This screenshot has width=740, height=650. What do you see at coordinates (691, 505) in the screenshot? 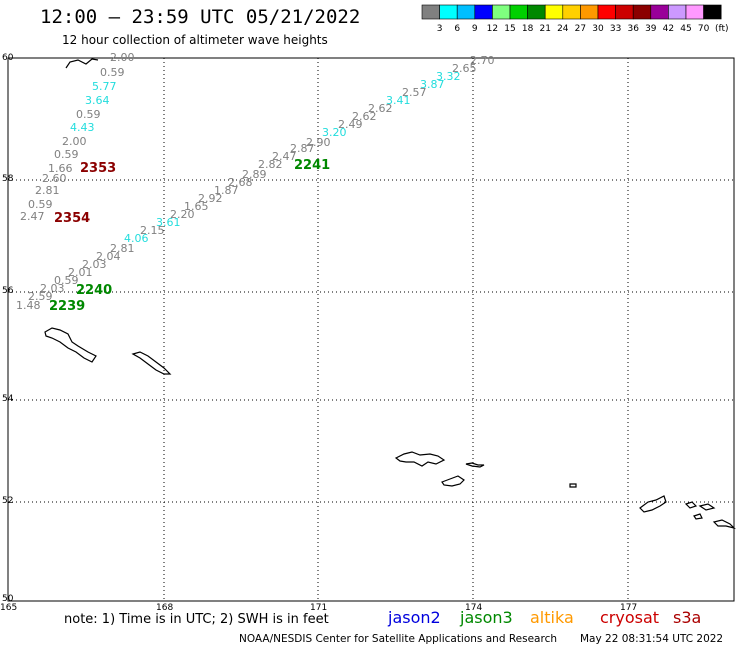
I see `little-kiska-island` at bounding box center [691, 505].